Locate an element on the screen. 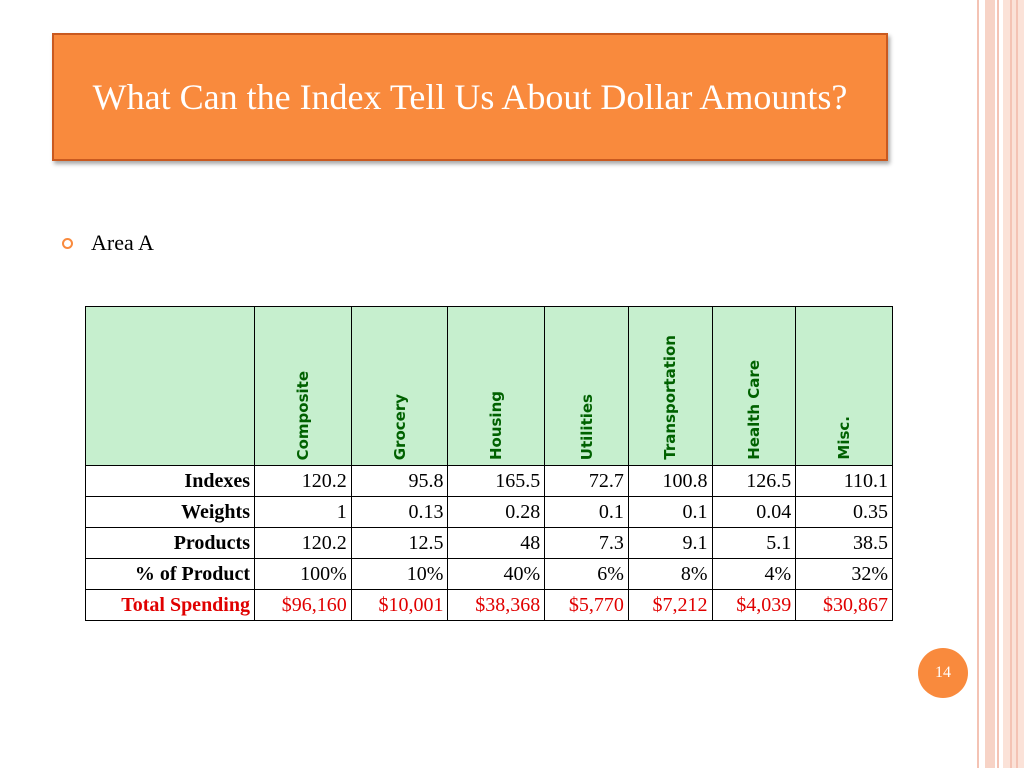 The width and height of the screenshot is (1024, 768). table-cell: 7.3 is located at coordinates (586, 543).